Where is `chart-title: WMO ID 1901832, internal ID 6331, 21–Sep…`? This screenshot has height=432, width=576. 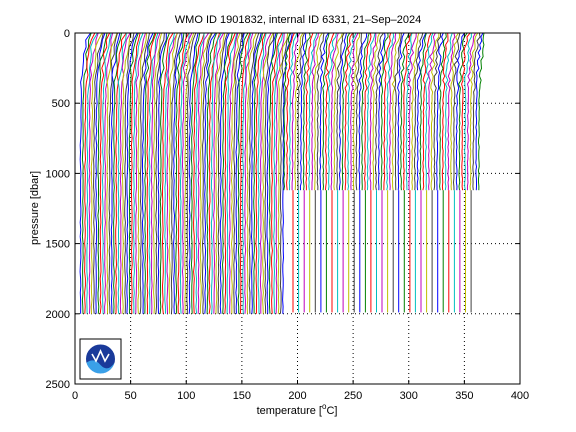
chart-title: WMO ID 1901832, internal ID 6331, 21–Sep… is located at coordinates (298, 20).